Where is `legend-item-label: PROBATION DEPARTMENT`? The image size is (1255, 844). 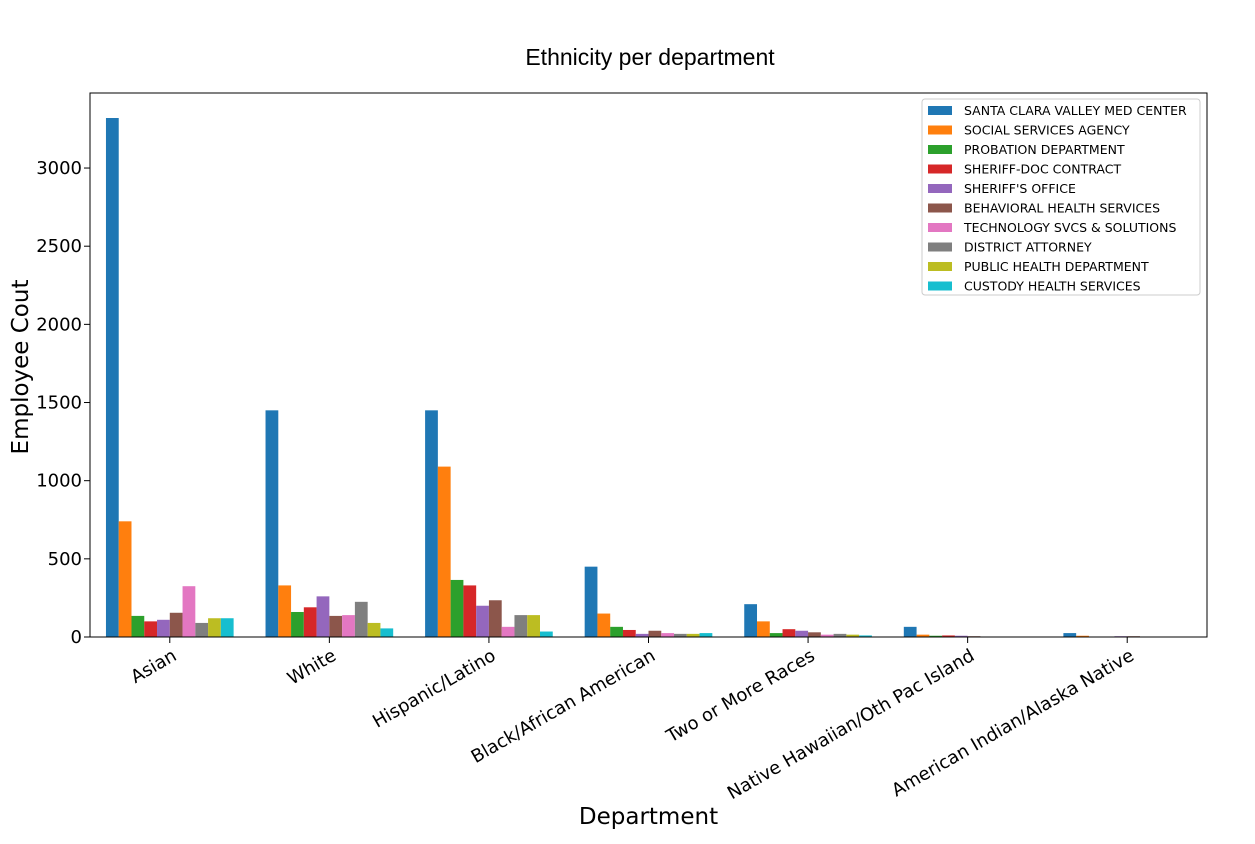
legend-item-label: PROBATION DEPARTMENT is located at coordinates (1044, 149).